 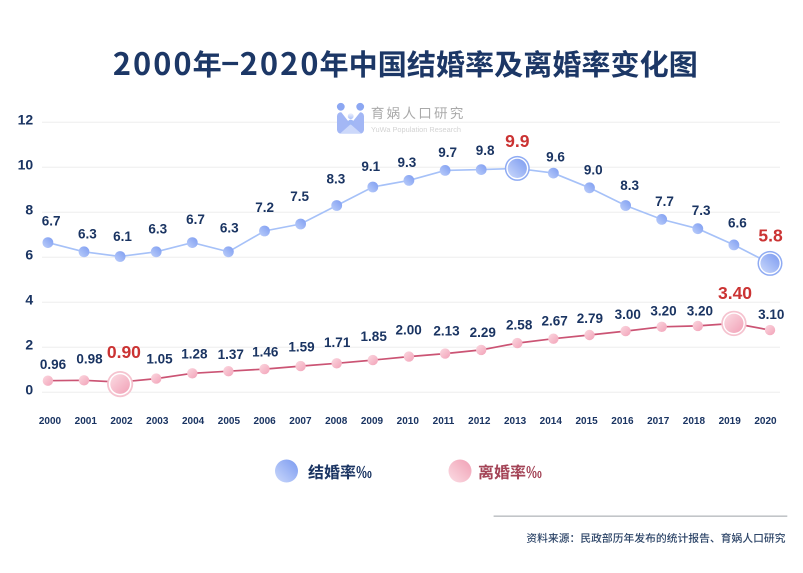 What do you see at coordinates (407, 162) in the screenshot?
I see `svg-text: 9.3` at bounding box center [407, 162].